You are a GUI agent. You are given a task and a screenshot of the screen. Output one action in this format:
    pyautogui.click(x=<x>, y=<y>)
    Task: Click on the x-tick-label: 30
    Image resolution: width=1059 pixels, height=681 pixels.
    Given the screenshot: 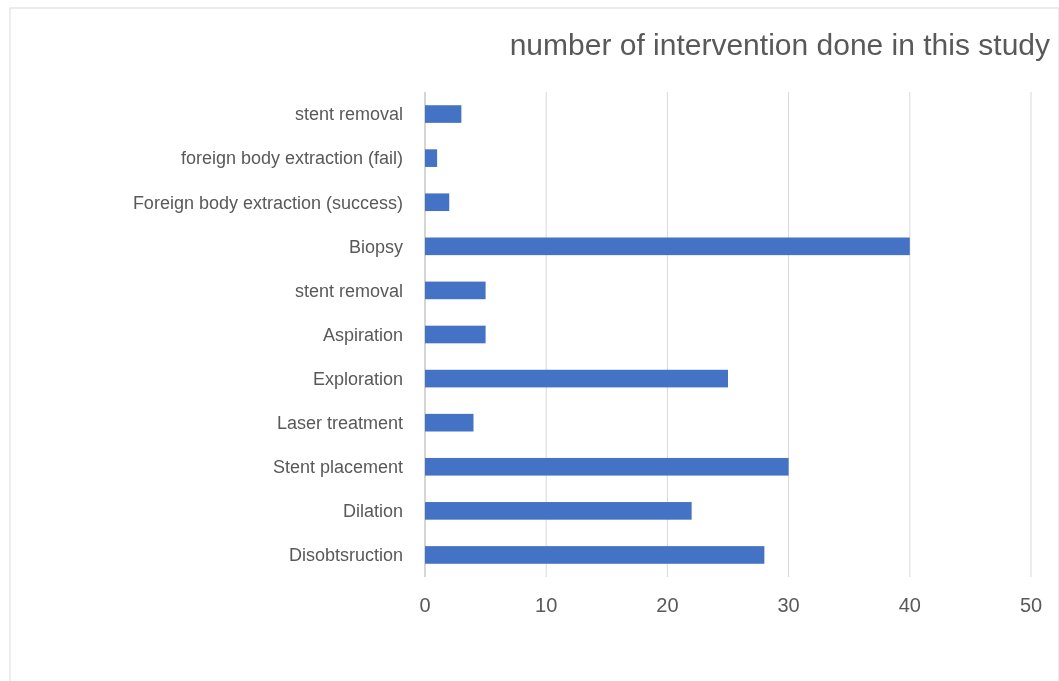 What is the action you would take?
    pyautogui.click(x=788, y=605)
    